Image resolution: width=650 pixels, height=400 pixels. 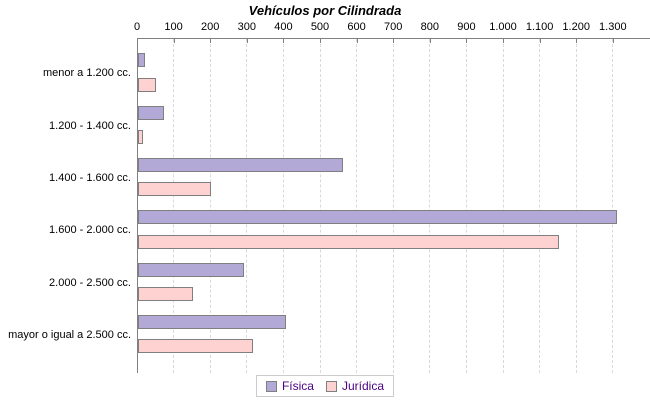 What do you see at coordinates (363, 386) in the screenshot?
I see `legend-label-juridica: Jurídica` at bounding box center [363, 386].